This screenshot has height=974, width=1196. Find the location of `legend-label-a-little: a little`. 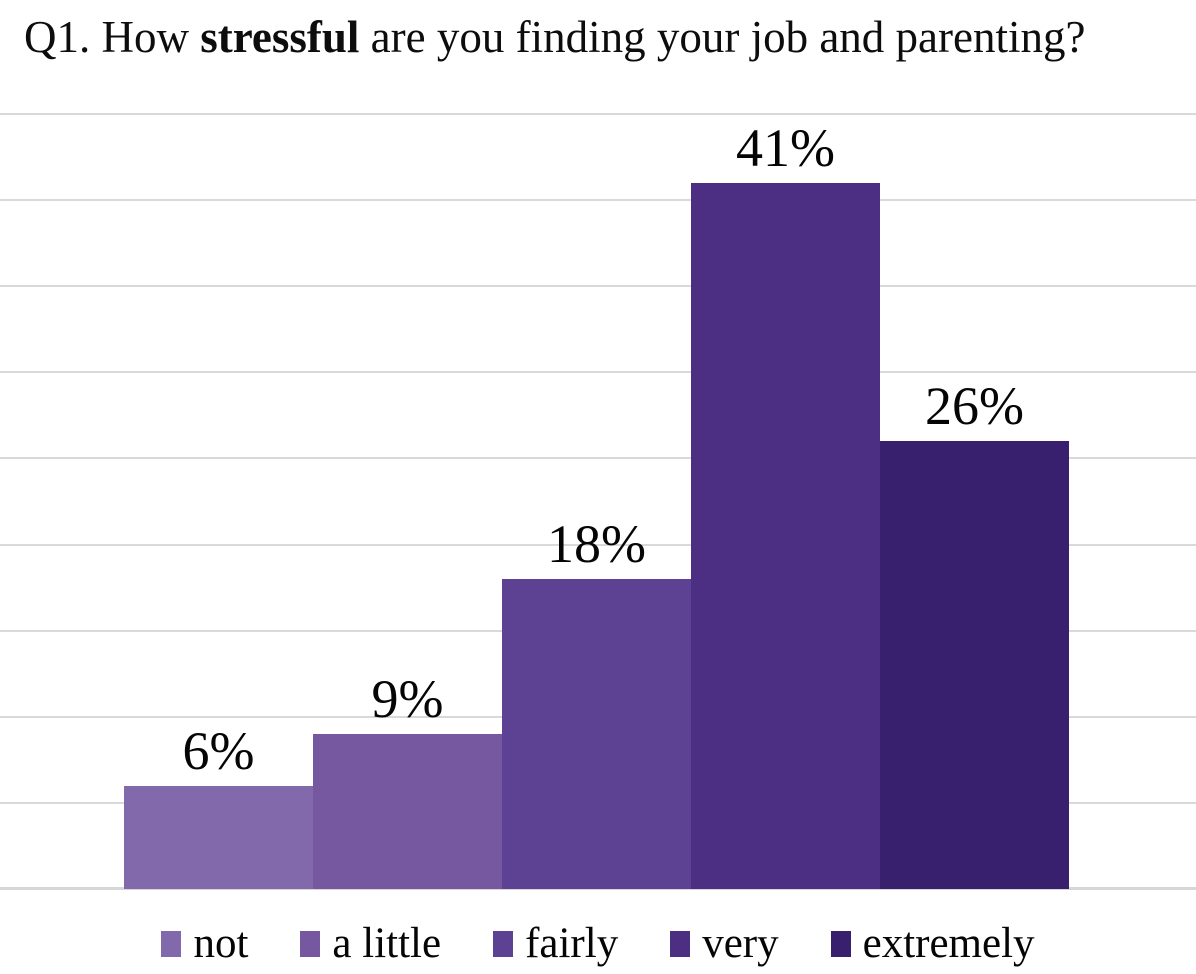

legend-label-a-little: a little is located at coordinates (387, 943).